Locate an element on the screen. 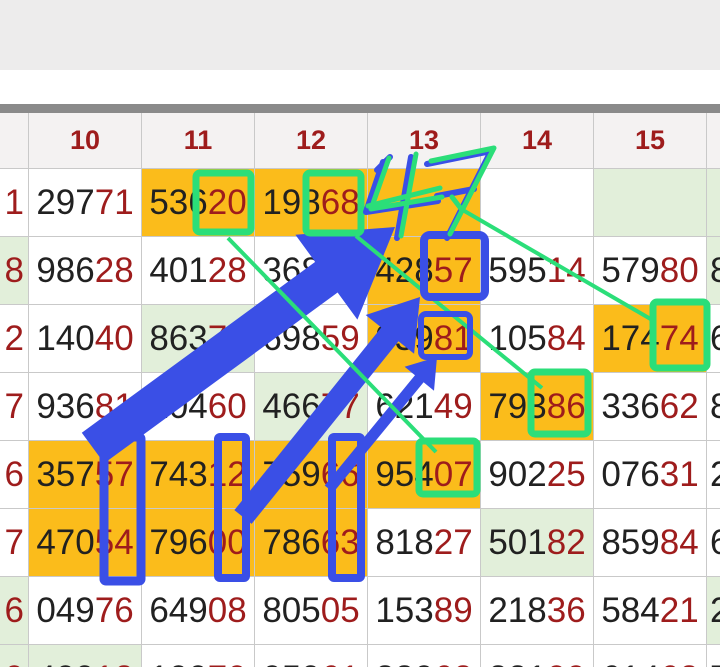  number-black-digits: 698 is located at coordinates (291, 338).